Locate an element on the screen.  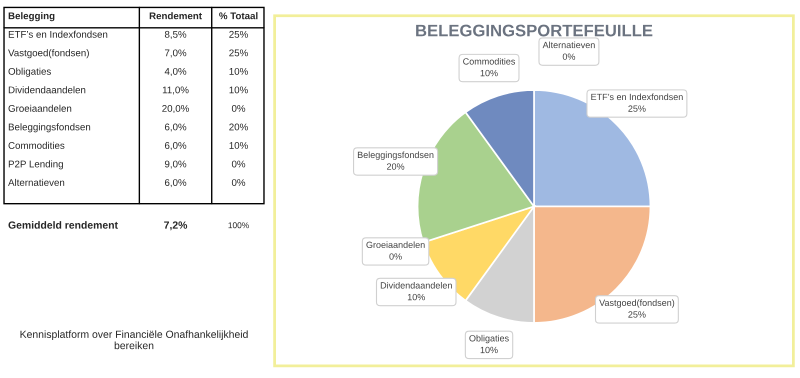
text: Dividendaandelen is located at coordinates (47, 90).